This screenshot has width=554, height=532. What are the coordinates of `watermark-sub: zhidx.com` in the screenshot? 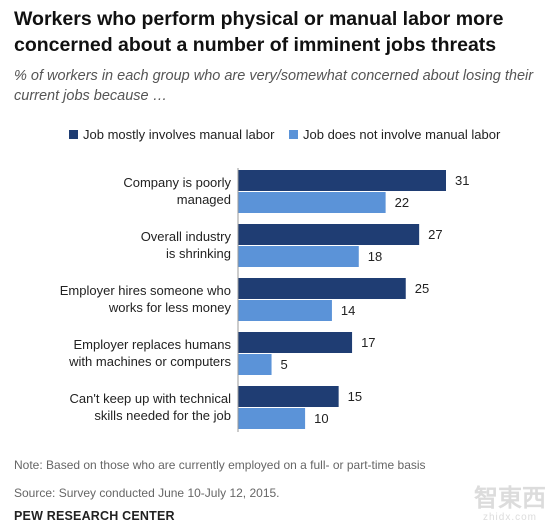 It's located at (509, 517).